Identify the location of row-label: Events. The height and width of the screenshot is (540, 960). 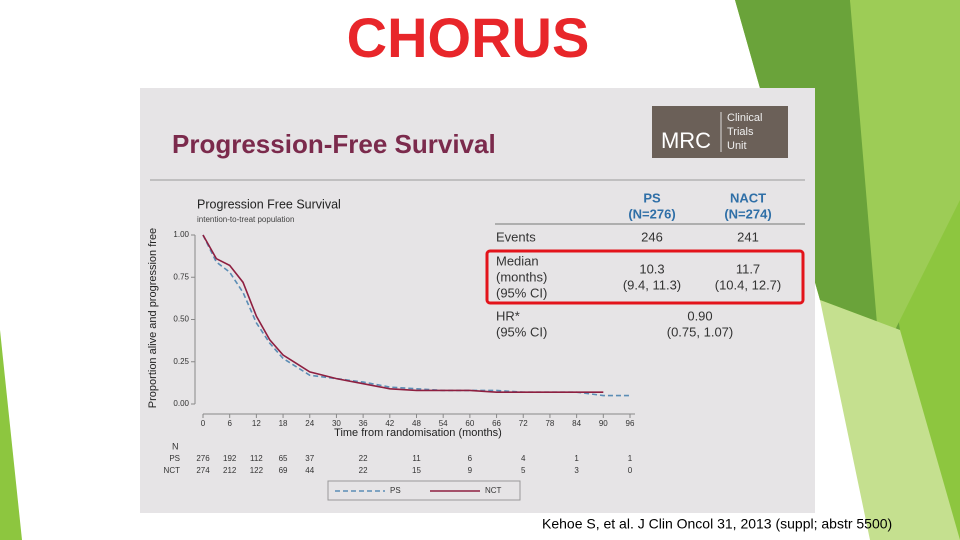
(516, 236).